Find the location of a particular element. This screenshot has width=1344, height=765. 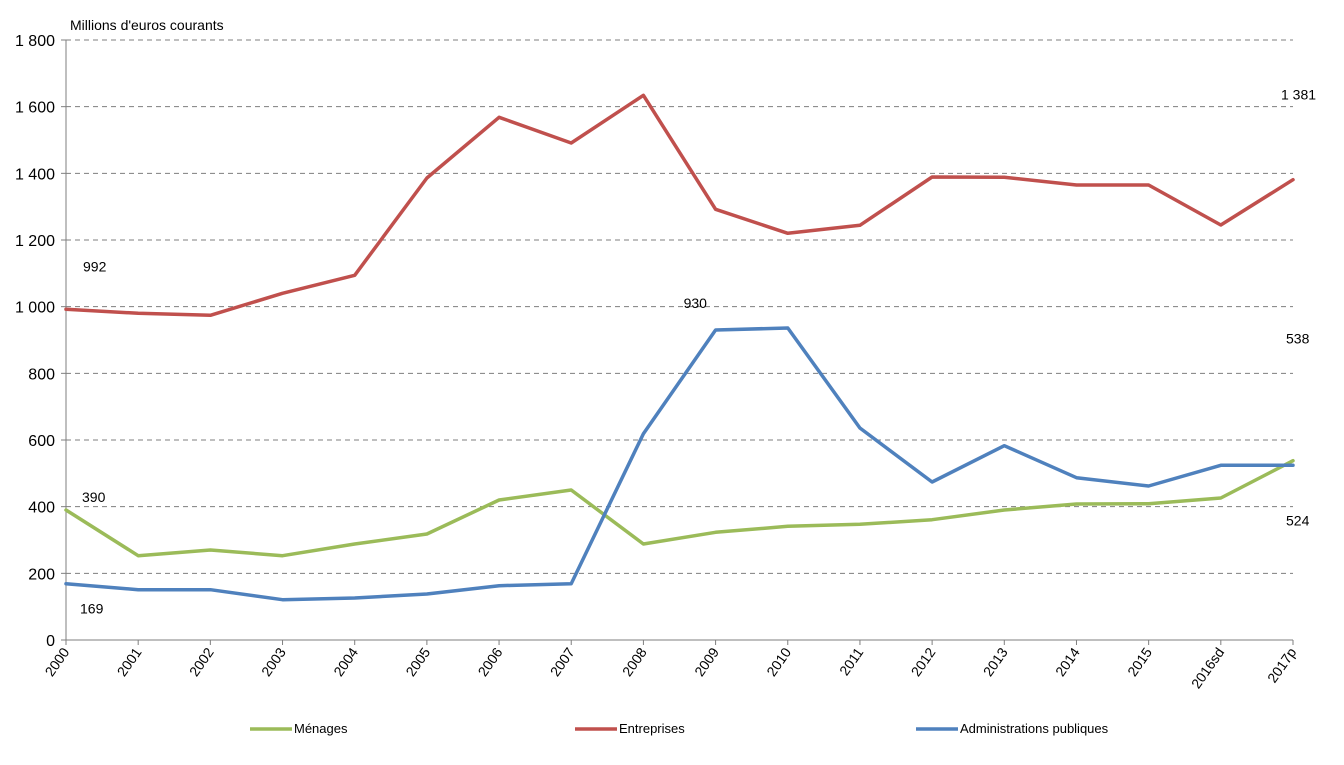

y-tick-label: 1 800 is located at coordinates (35, 41).